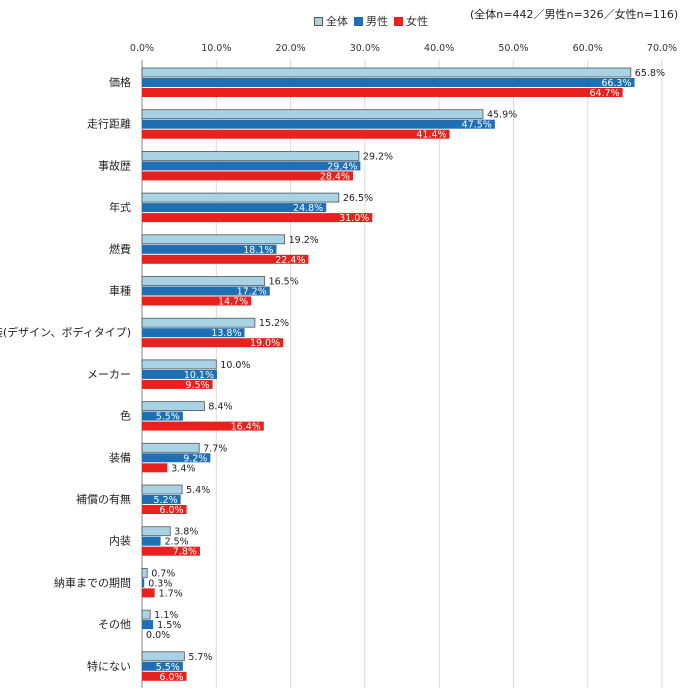 The height and width of the screenshot is (700, 690). Describe the element at coordinates (265, 343) in the screenshot. I see `data-label: 19.0%` at that location.